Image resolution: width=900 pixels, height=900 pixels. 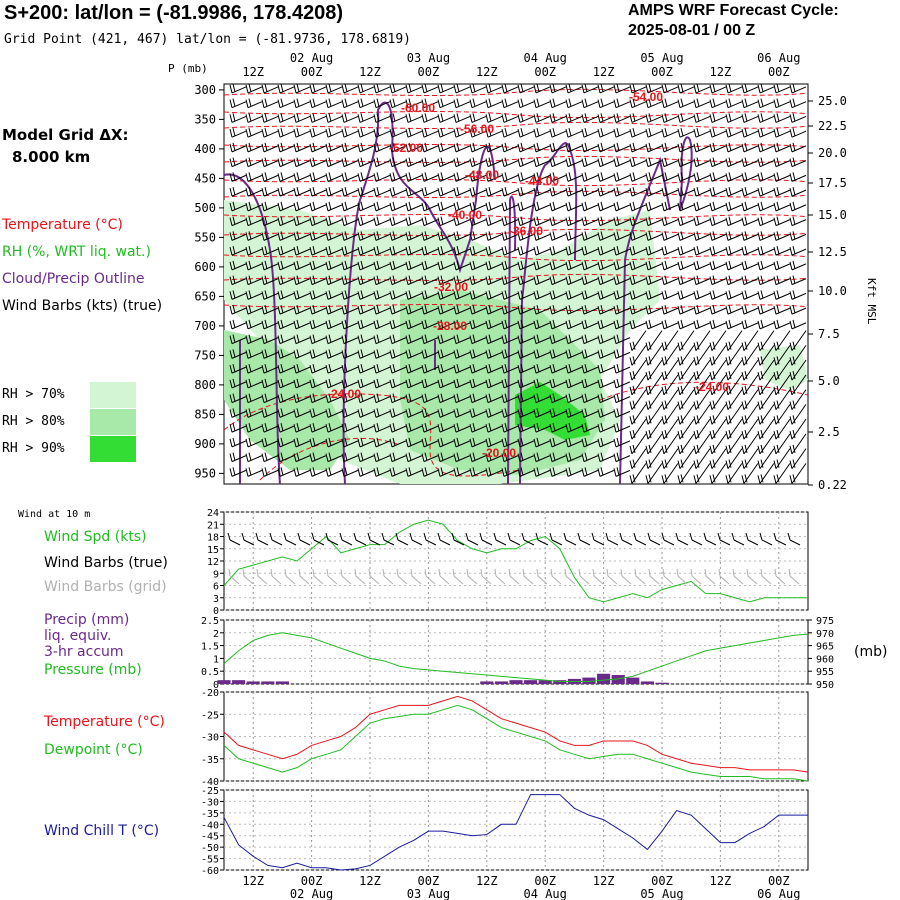 What do you see at coordinates (210, 871) in the screenshot?
I see `chill-y-tick-label: -60` at bounding box center [210, 871].